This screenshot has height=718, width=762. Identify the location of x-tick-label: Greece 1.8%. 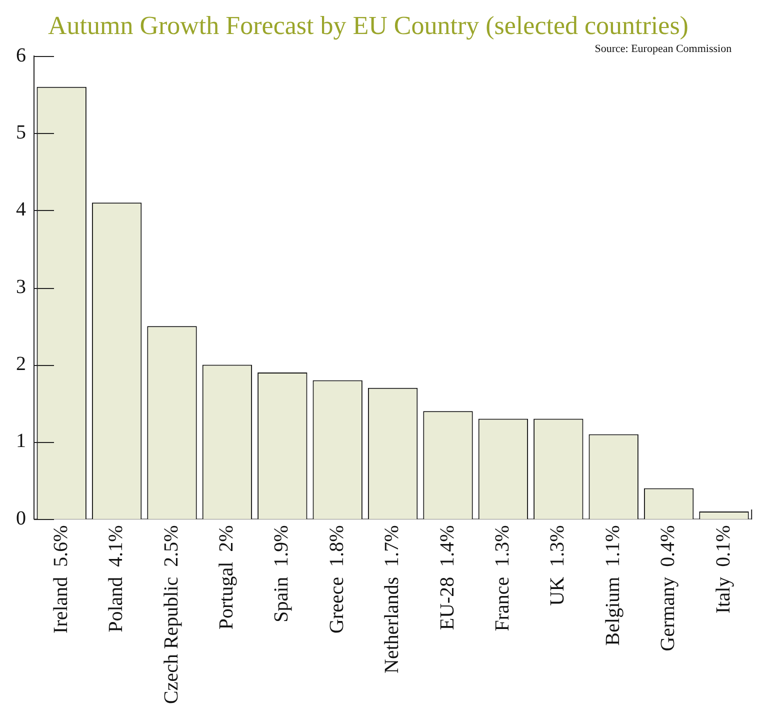
(337, 579).